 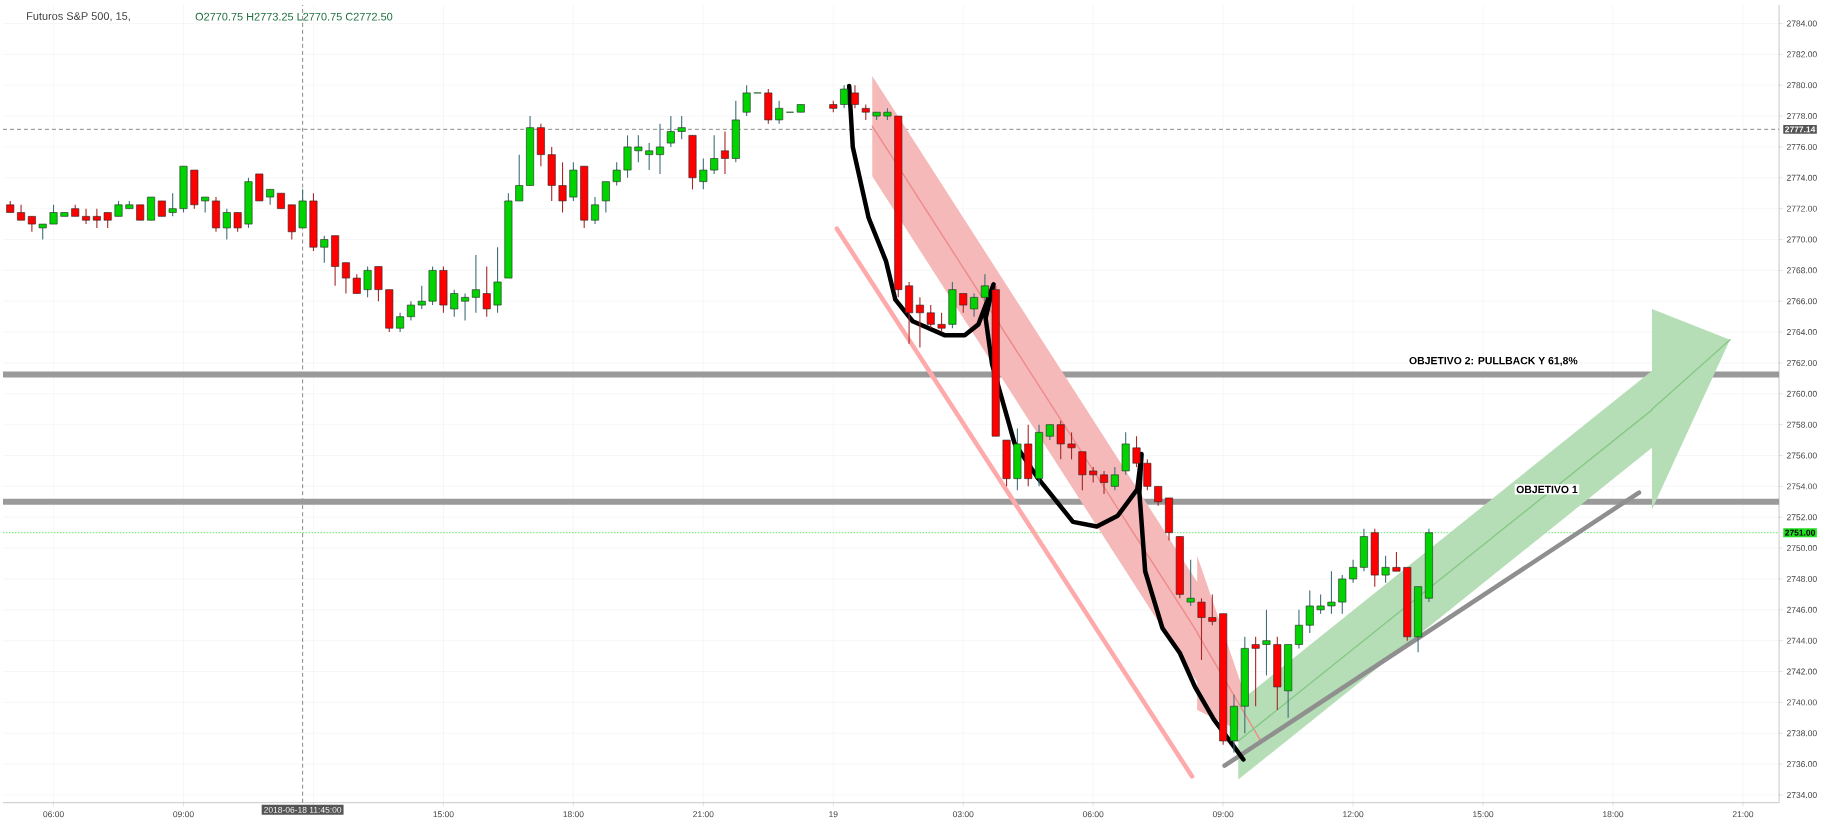 I want to click on y-tick-label: 2754.00, so click(x=1802, y=486).